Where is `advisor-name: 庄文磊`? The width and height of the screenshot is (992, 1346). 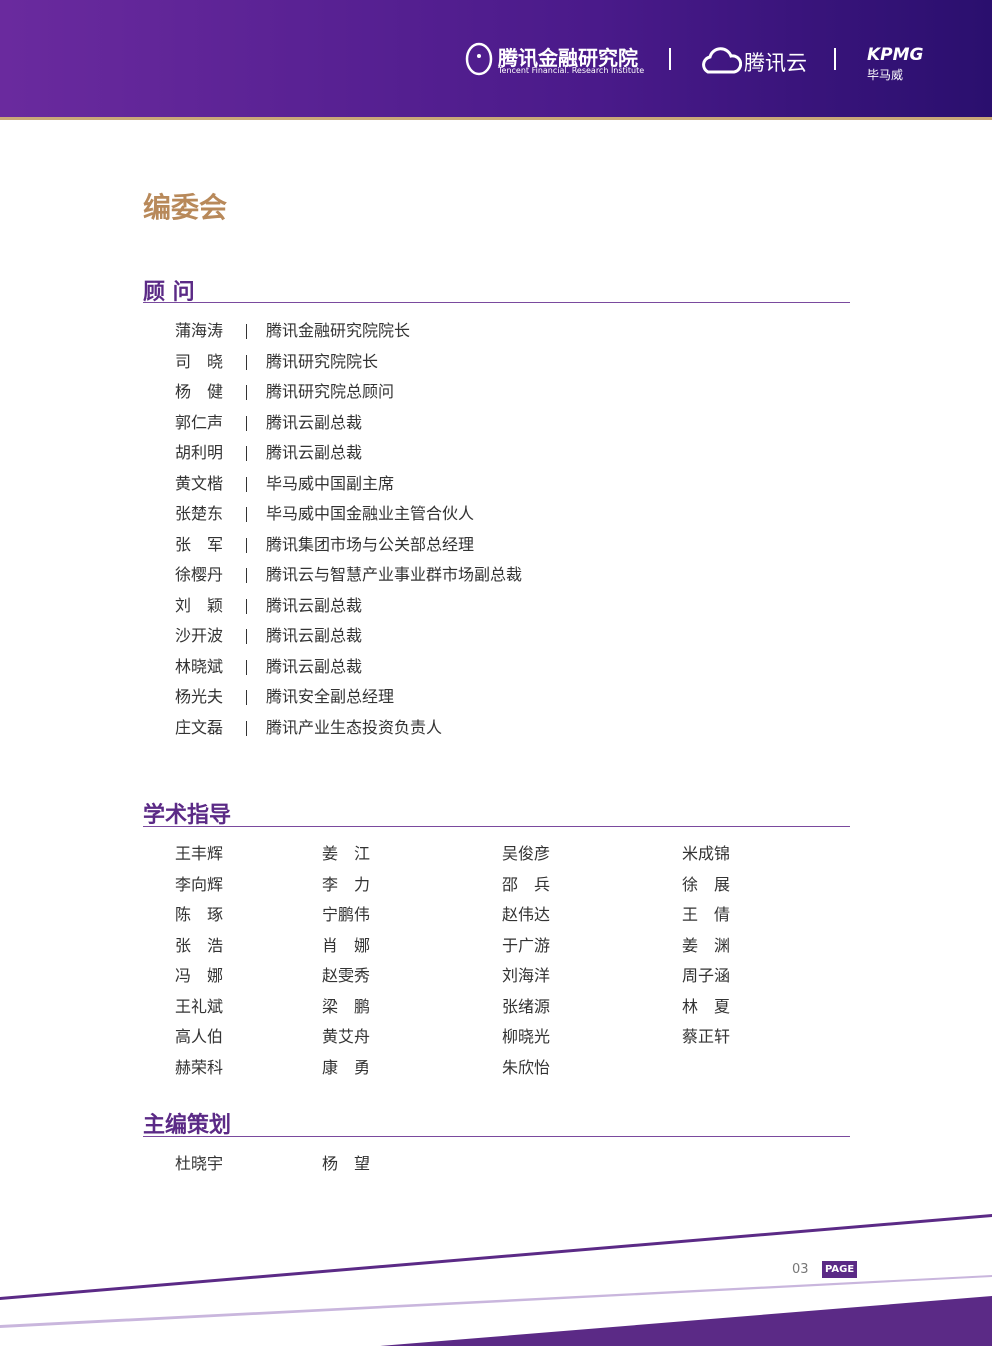
advisor-name: 庄文磊 is located at coordinates (199, 727).